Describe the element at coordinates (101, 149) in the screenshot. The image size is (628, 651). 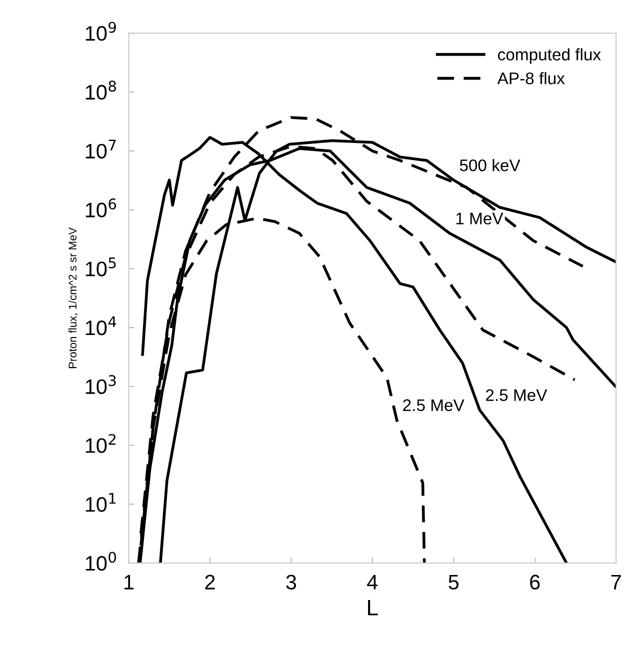
I see `y-tick-label: 10$^{7}$` at that location.